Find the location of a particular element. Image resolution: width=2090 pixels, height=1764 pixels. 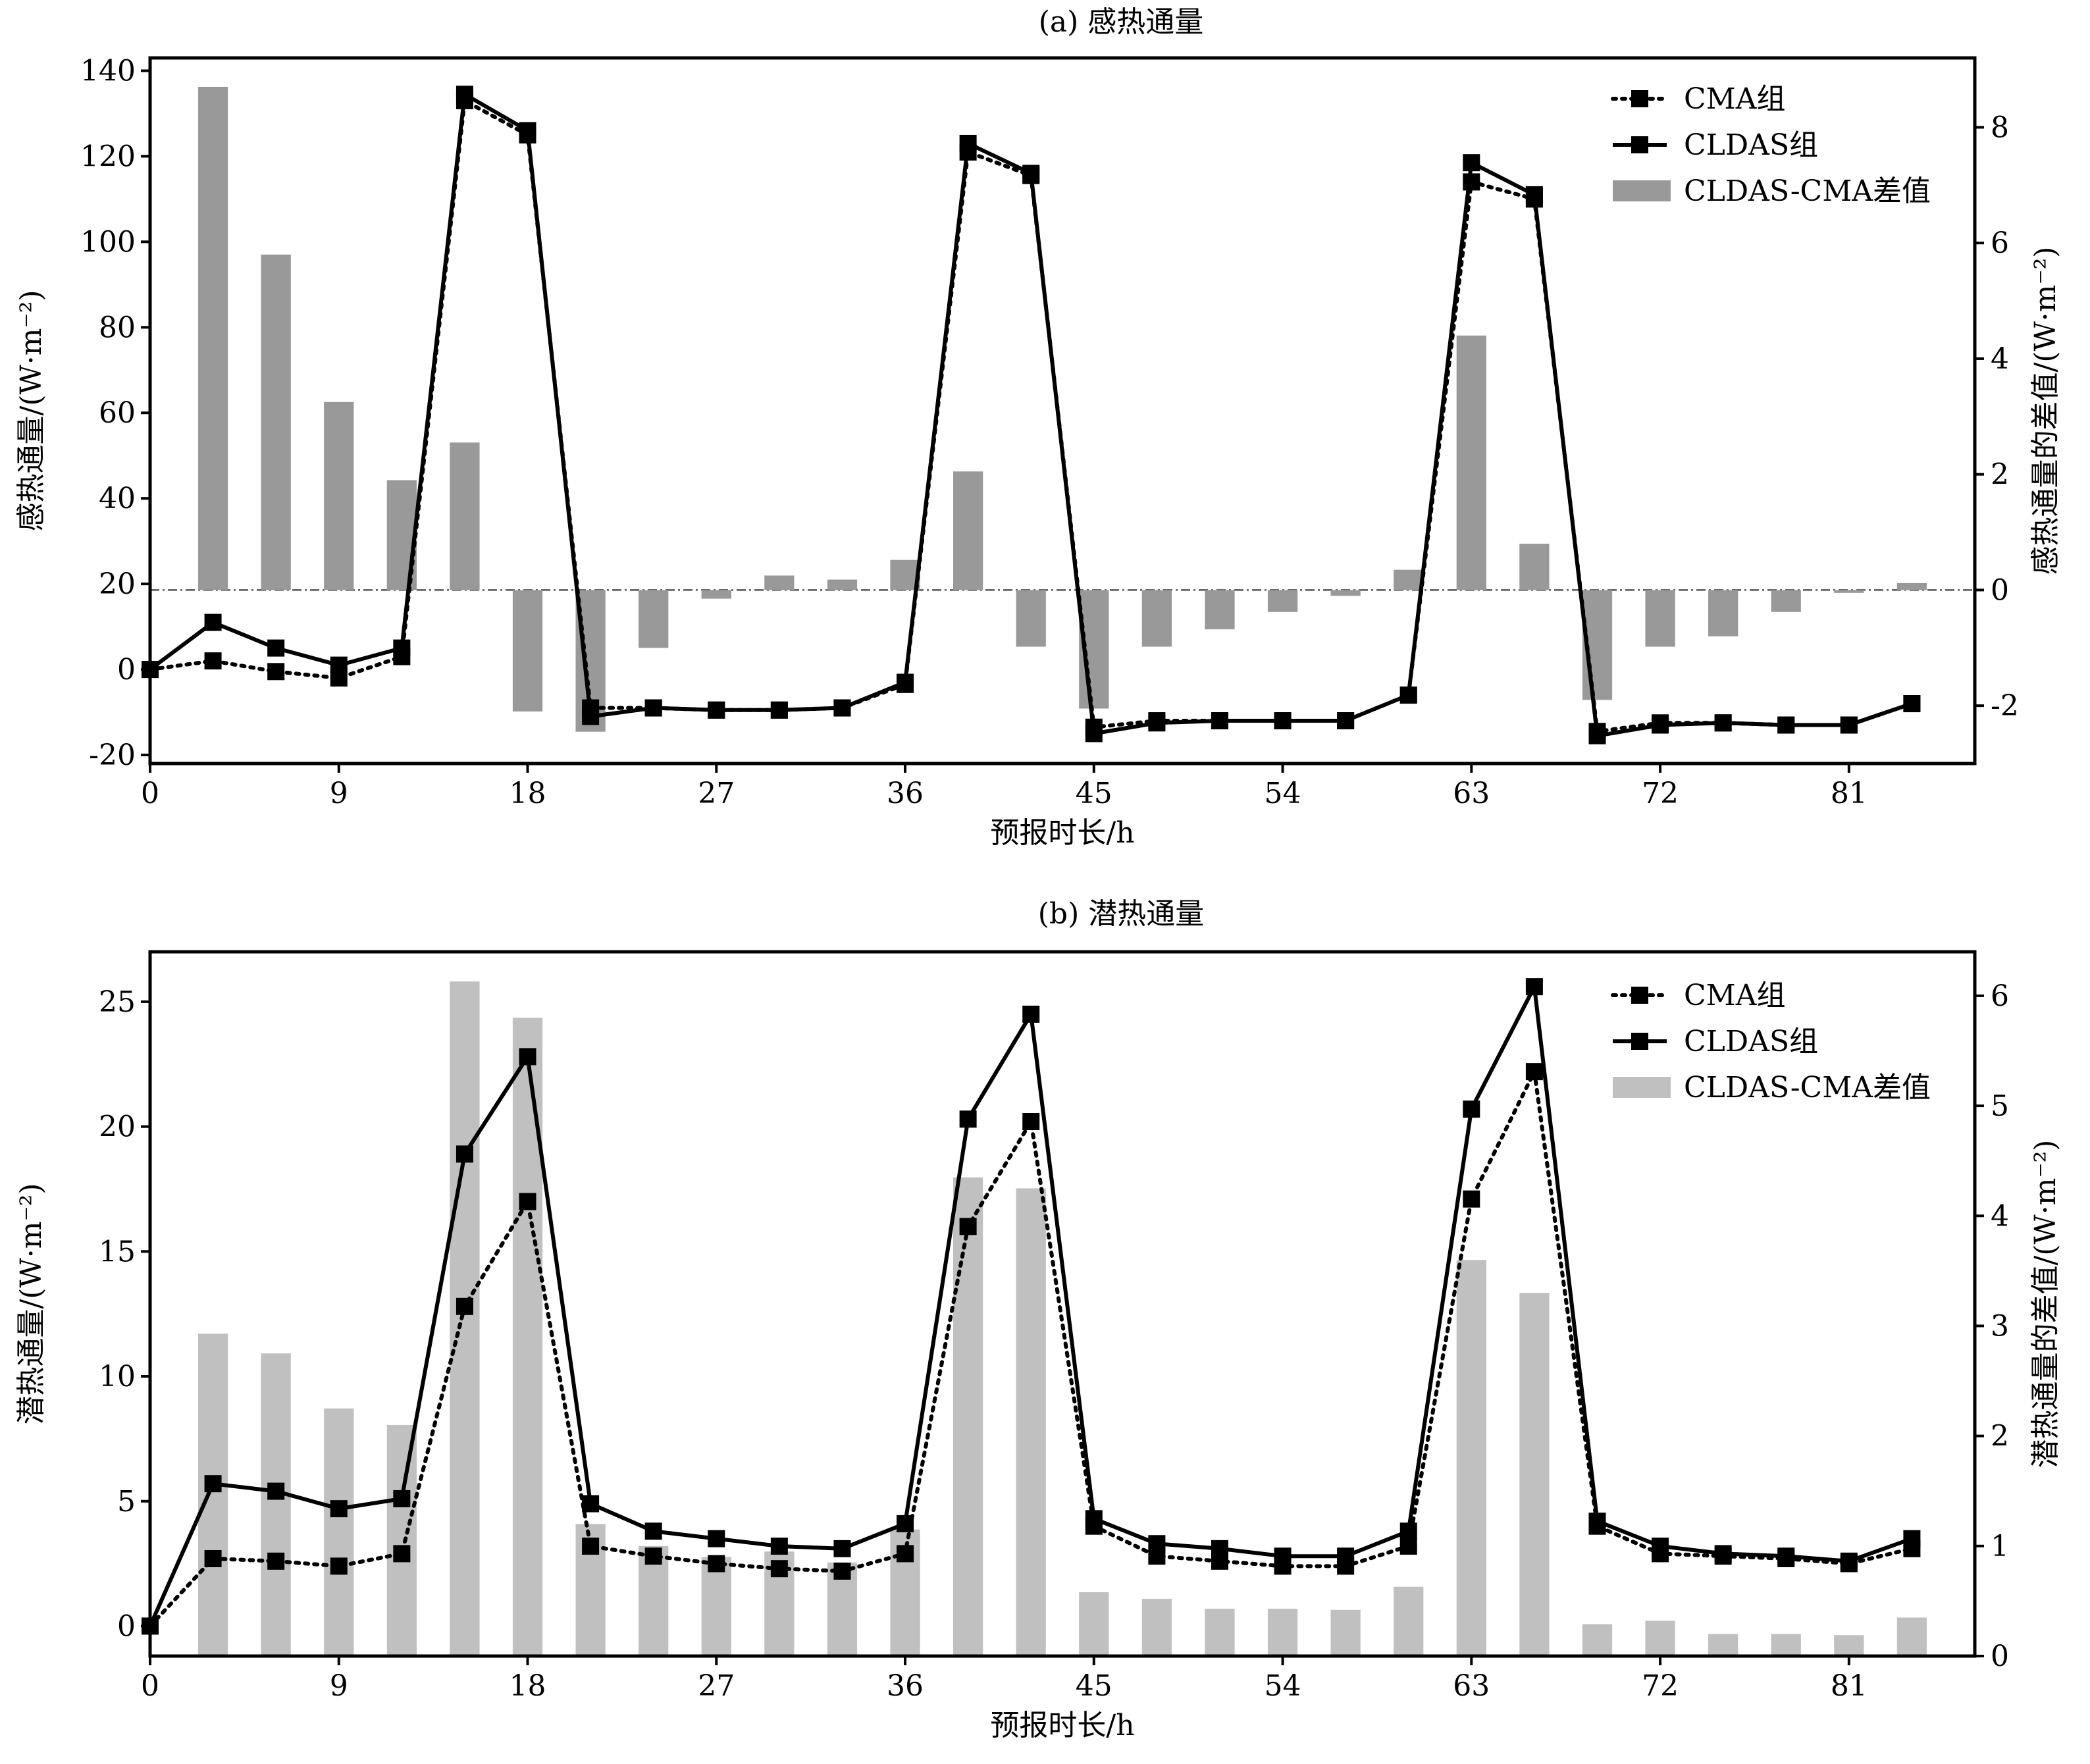

legend-item-difference: CLDAS-CMA差值 is located at coordinates (1772, 1087).